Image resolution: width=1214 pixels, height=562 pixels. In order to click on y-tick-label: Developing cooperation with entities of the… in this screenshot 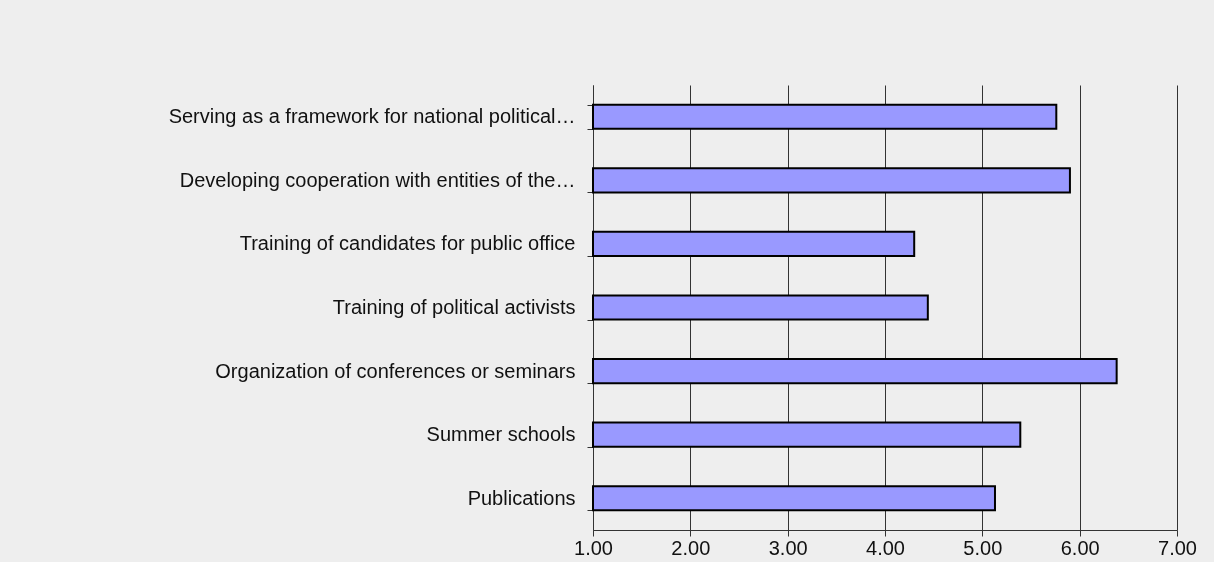, I will do `click(377, 179)`.